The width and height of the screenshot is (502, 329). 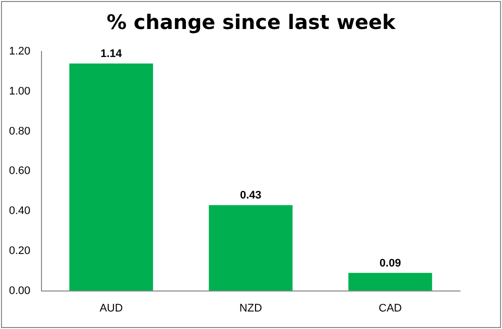 What do you see at coordinates (19, 52) in the screenshot?
I see `y-tick-label: 1.20` at bounding box center [19, 52].